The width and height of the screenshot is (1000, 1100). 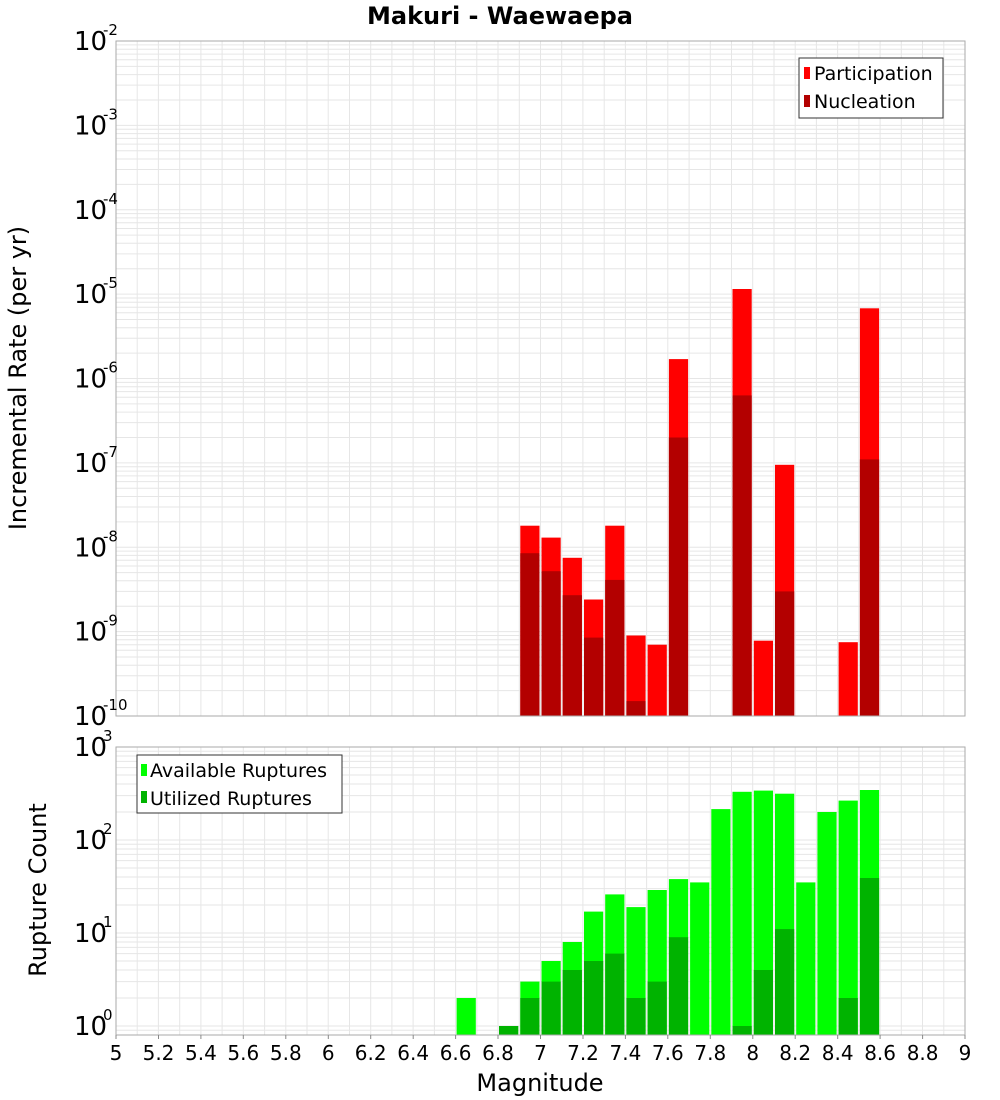 What do you see at coordinates (413, 1053) in the screenshot?
I see `x-tick-label: 6.4` at bounding box center [413, 1053].